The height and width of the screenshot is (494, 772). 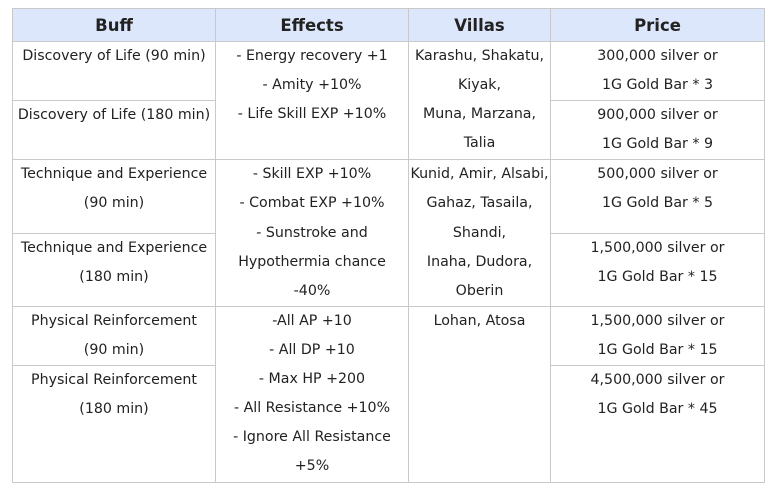 What do you see at coordinates (479, 56) in the screenshot?
I see `villa-line: Karashu, Shakatu,` at bounding box center [479, 56].